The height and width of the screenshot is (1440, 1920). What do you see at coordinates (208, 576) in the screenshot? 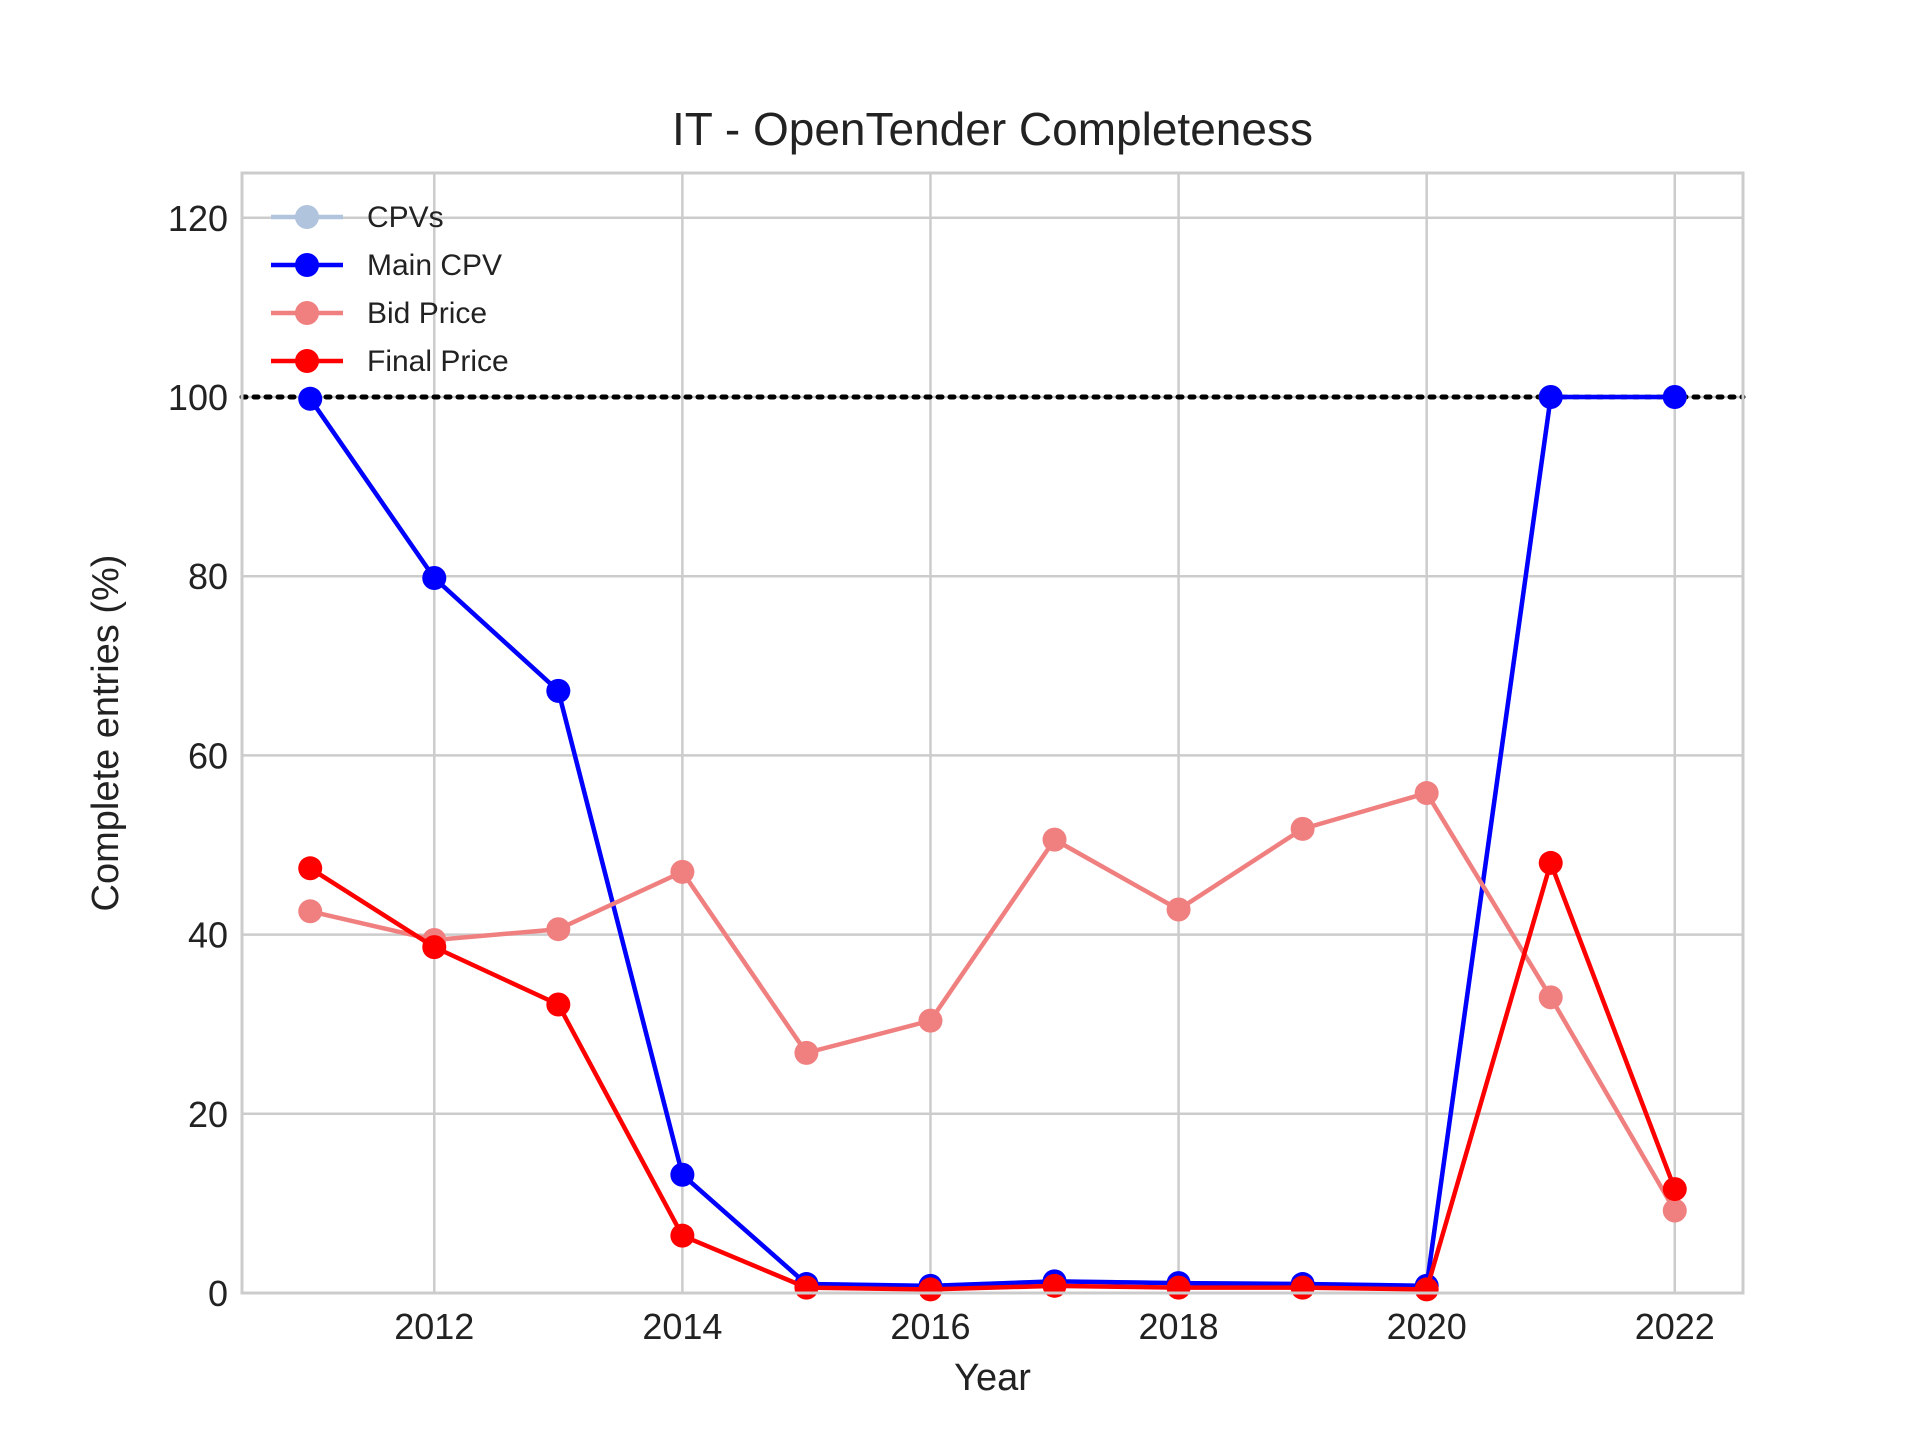
I see `y-tick-label: 80` at bounding box center [208, 576].